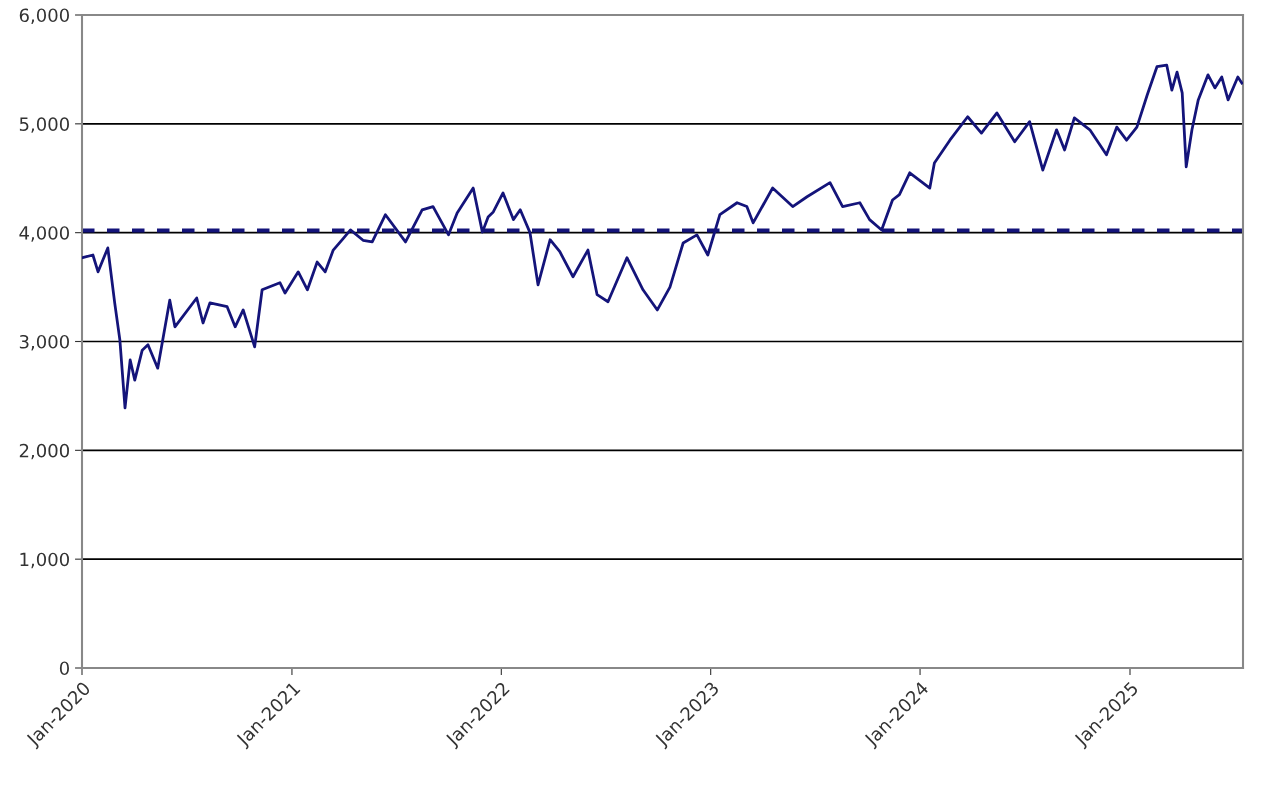 The image size is (1278, 797). I want to click on y-tick-label: 0, so click(64, 668).